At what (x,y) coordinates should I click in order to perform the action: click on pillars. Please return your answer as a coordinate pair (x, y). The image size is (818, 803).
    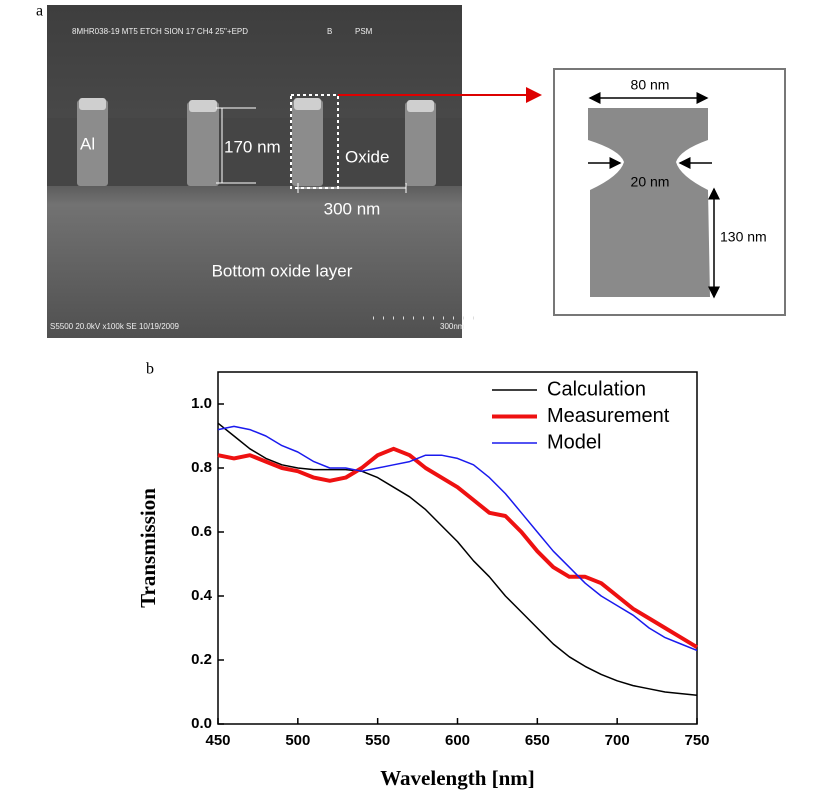
    Looking at the image, I should click on (256, 143).